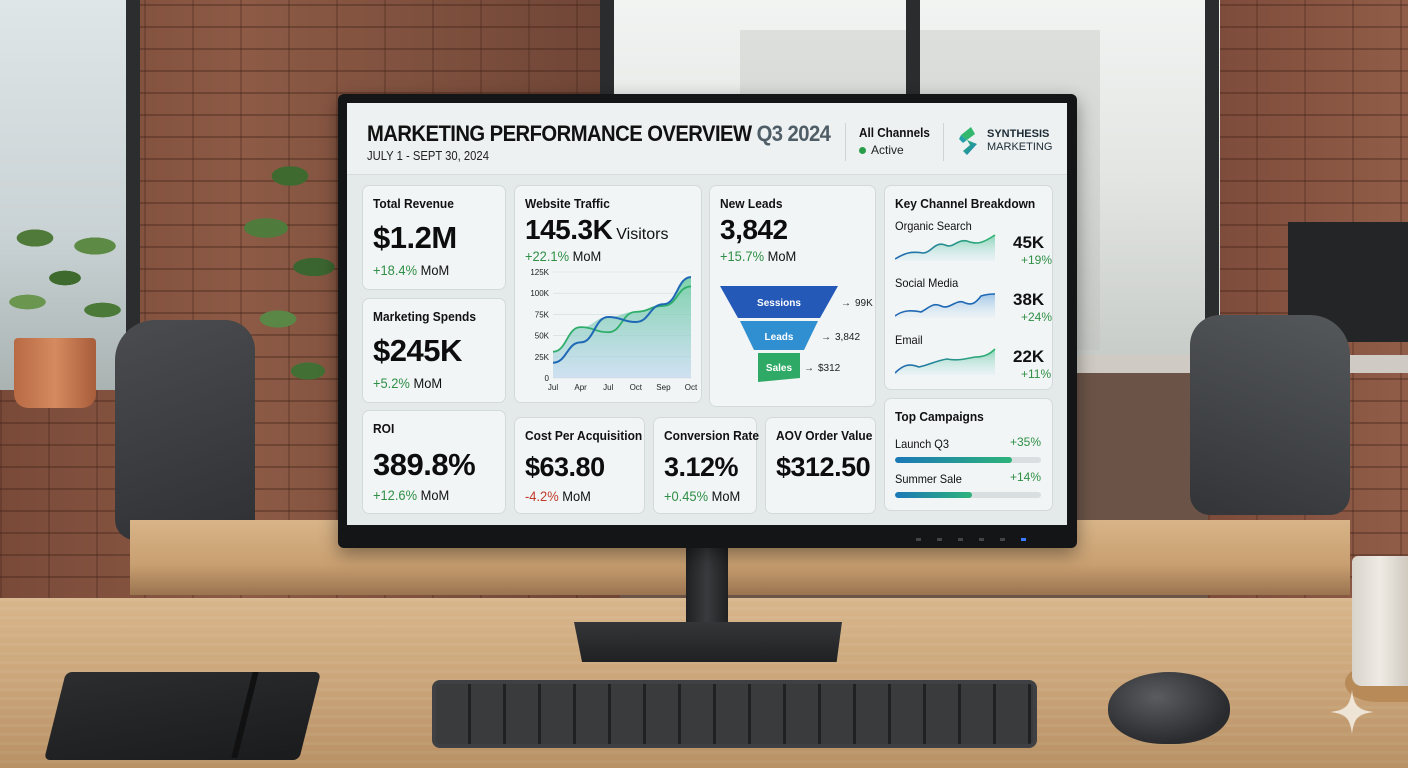  Describe the element at coordinates (953, 460) in the screenshot. I see `campaign-progress-bar` at that location.